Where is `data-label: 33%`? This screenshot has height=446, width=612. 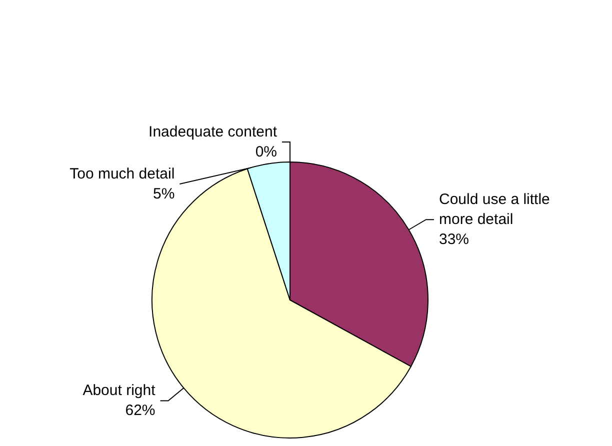
data-label: 33% is located at coordinates (454, 239).